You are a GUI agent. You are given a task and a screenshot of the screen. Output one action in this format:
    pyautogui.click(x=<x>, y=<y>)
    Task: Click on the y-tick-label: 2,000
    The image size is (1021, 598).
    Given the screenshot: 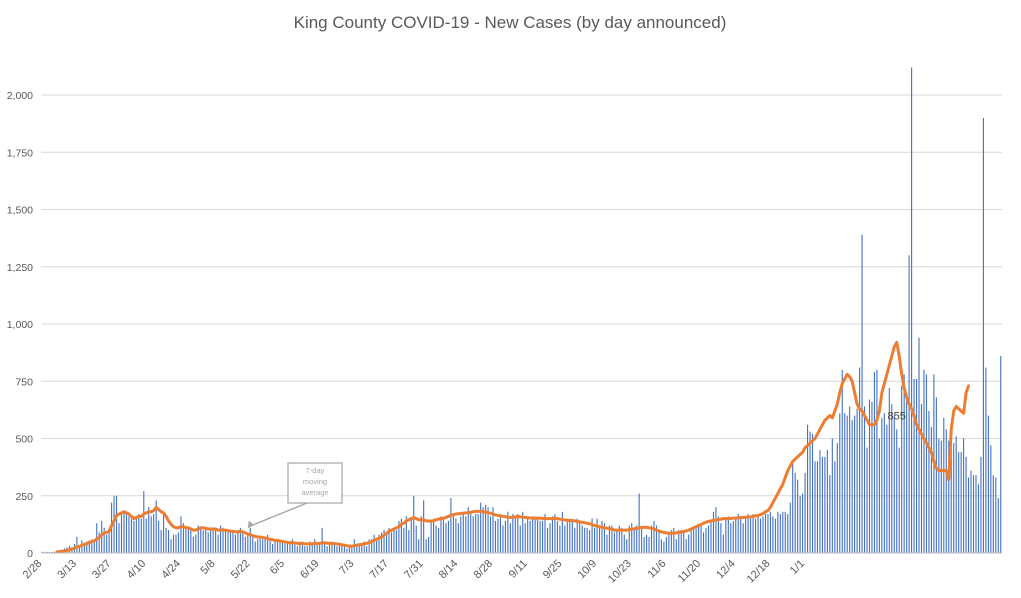 What is the action you would take?
    pyautogui.click(x=20, y=96)
    